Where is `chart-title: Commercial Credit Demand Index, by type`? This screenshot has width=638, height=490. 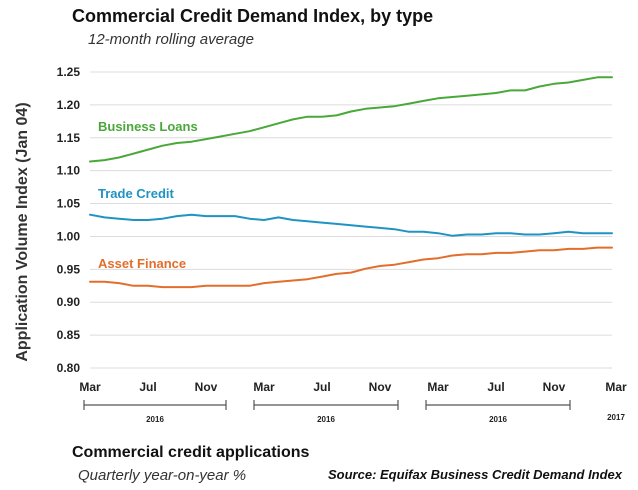
chart-title: Commercial Credit Demand Index, by type is located at coordinates (253, 16).